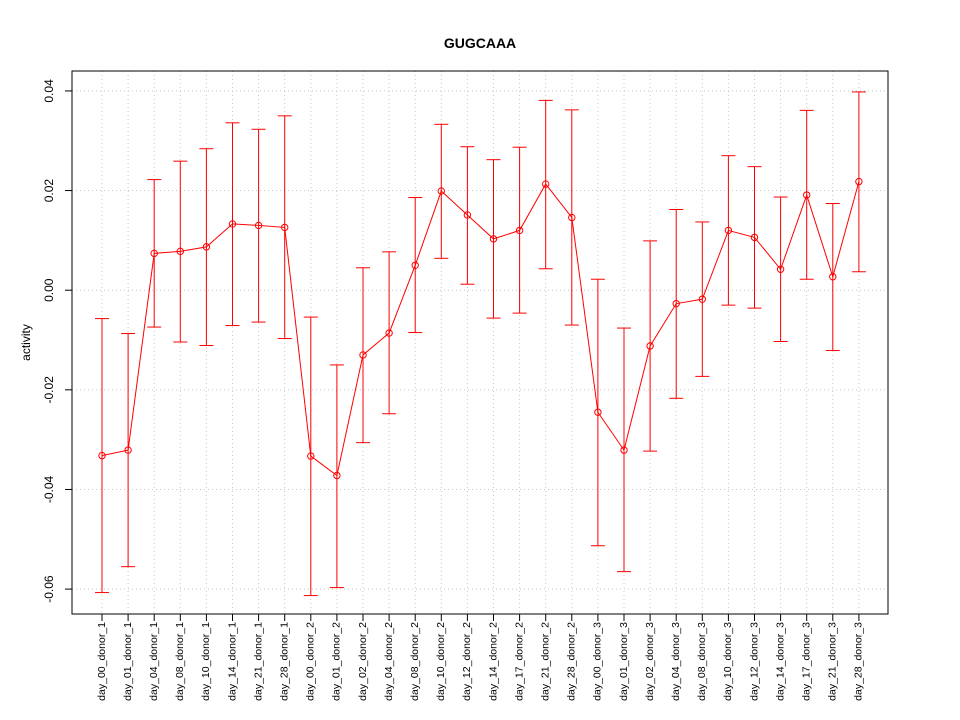 This screenshot has width=960, height=720. What do you see at coordinates (102, 661) in the screenshot?
I see `x-tick-label: day_00_donor_1` at bounding box center [102, 661].